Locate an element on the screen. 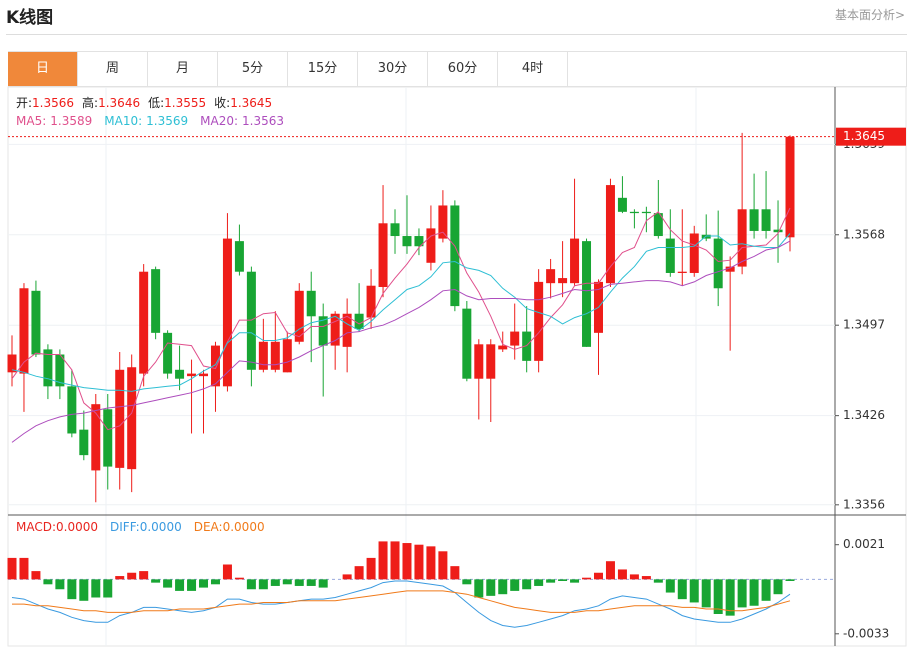  period-tab: 日 is located at coordinates (43, 69).